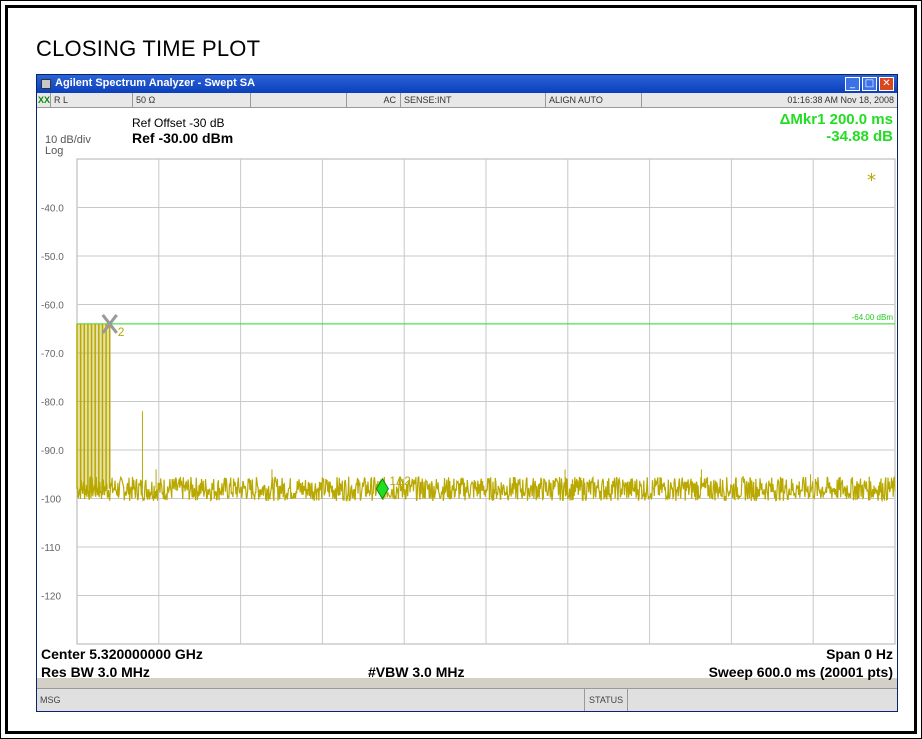 The image size is (922, 739). Describe the element at coordinates (51, 548) in the screenshot. I see `y-tick-label: -110` at that location.